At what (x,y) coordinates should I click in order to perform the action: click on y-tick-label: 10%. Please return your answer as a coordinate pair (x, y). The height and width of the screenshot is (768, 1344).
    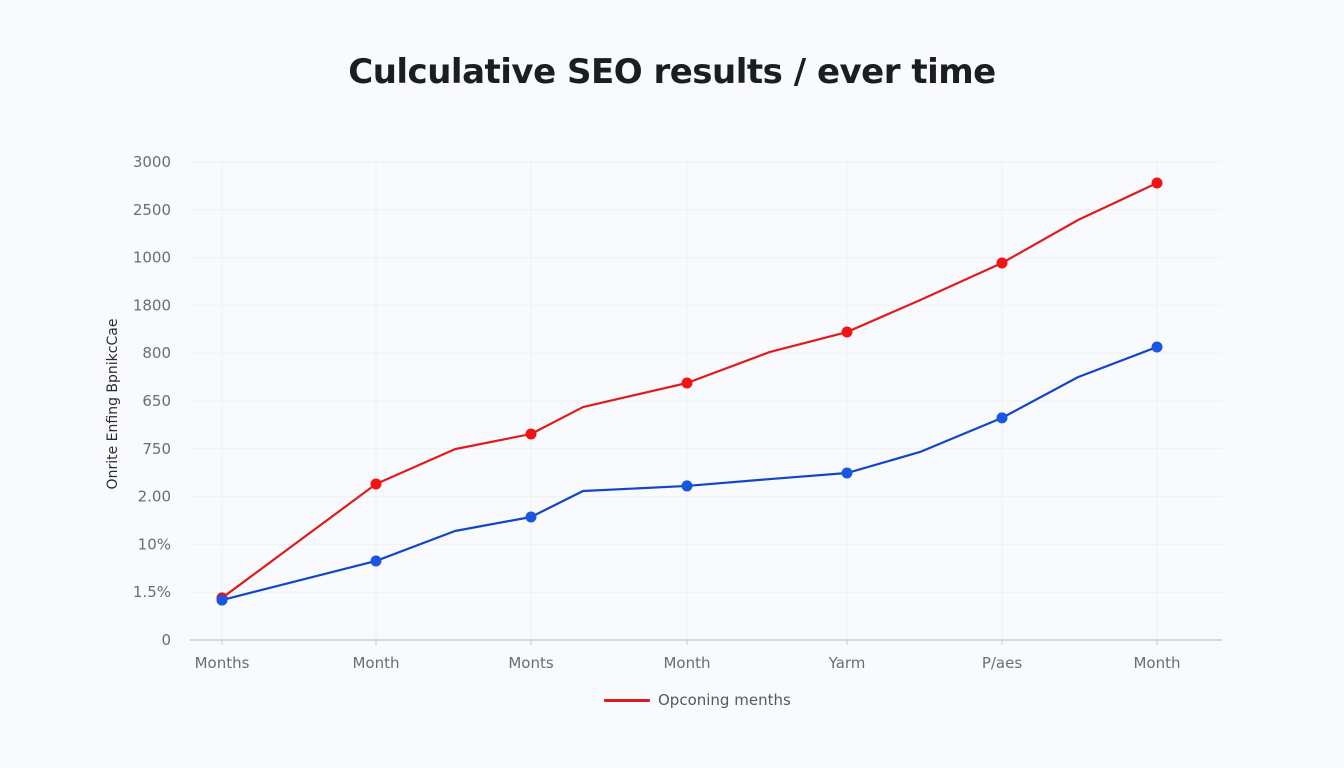
    Looking at the image, I should click on (154, 544).